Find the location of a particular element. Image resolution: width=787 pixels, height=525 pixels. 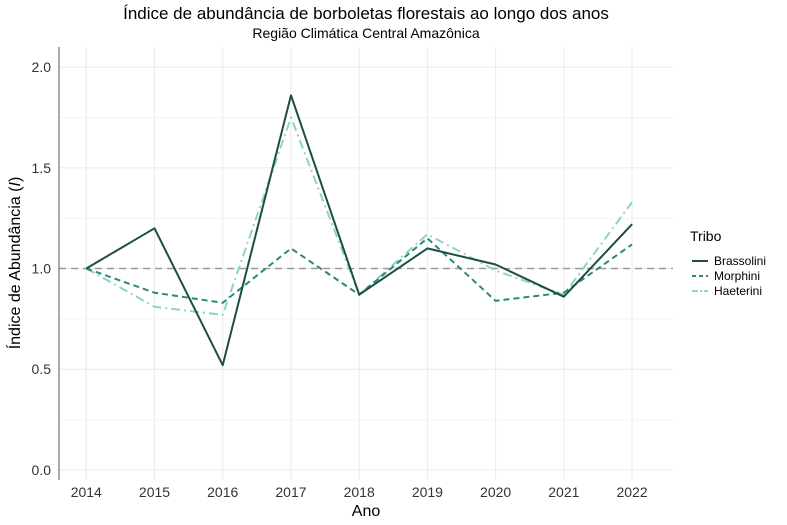

legend-title: Tribo is located at coordinates (706, 236).